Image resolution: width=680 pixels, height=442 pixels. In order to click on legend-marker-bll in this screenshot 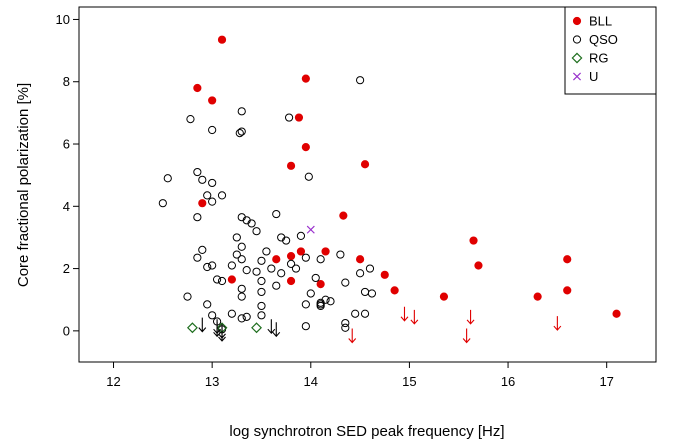, I will do `click(577, 21)`.